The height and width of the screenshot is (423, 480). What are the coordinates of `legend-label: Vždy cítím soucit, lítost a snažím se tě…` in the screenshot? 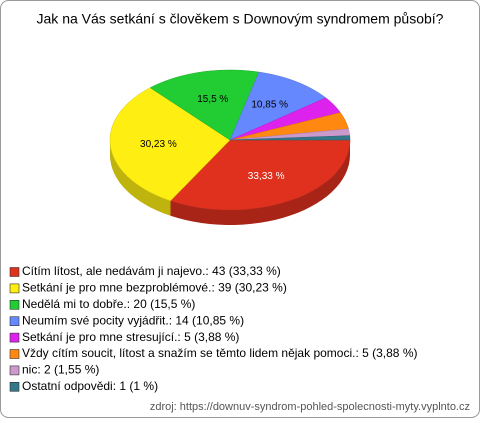 It's located at (219, 353).